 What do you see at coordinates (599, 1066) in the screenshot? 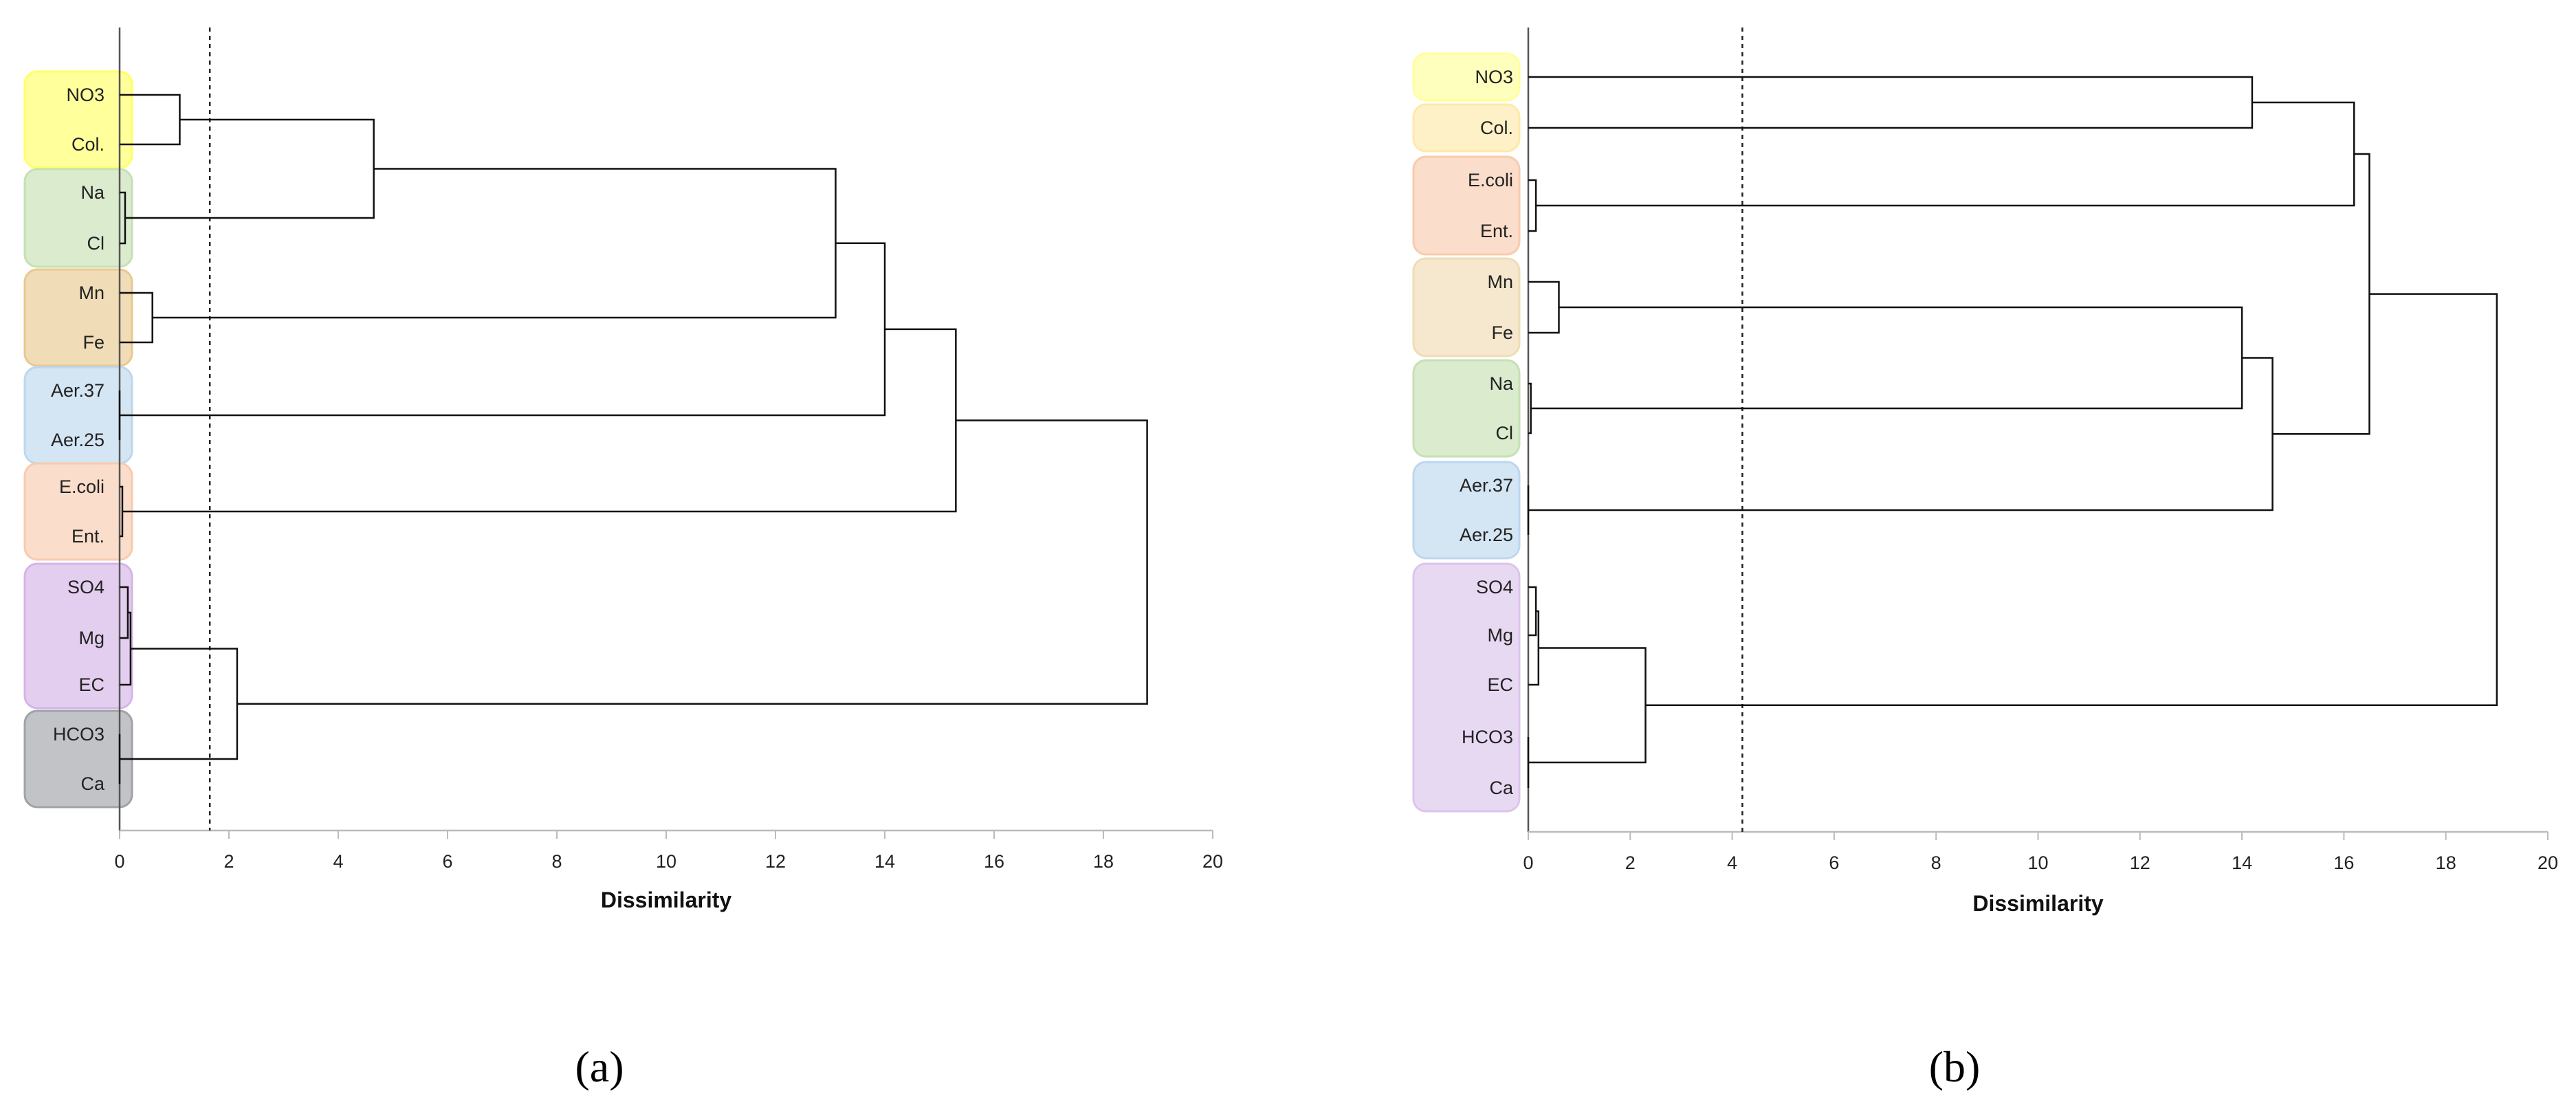
I see `panel-label: (a)` at bounding box center [599, 1066].